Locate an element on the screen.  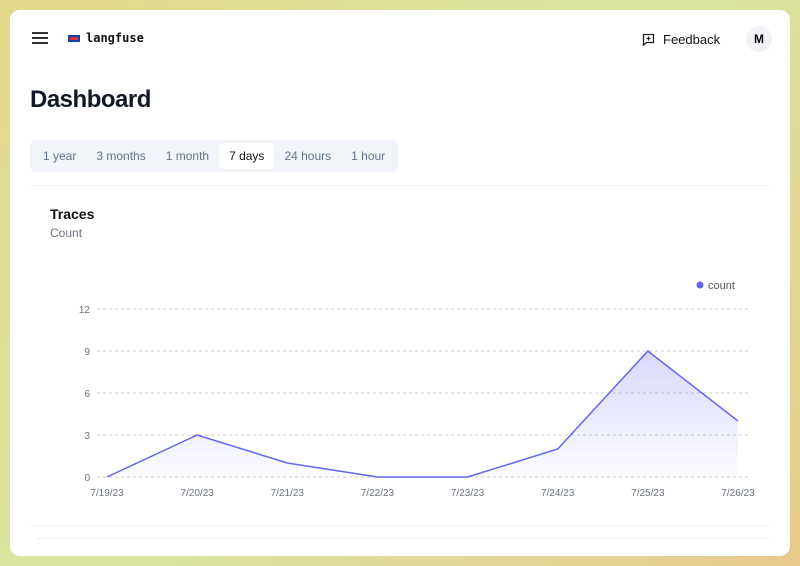
page-title: Dashboard is located at coordinates (90, 99).